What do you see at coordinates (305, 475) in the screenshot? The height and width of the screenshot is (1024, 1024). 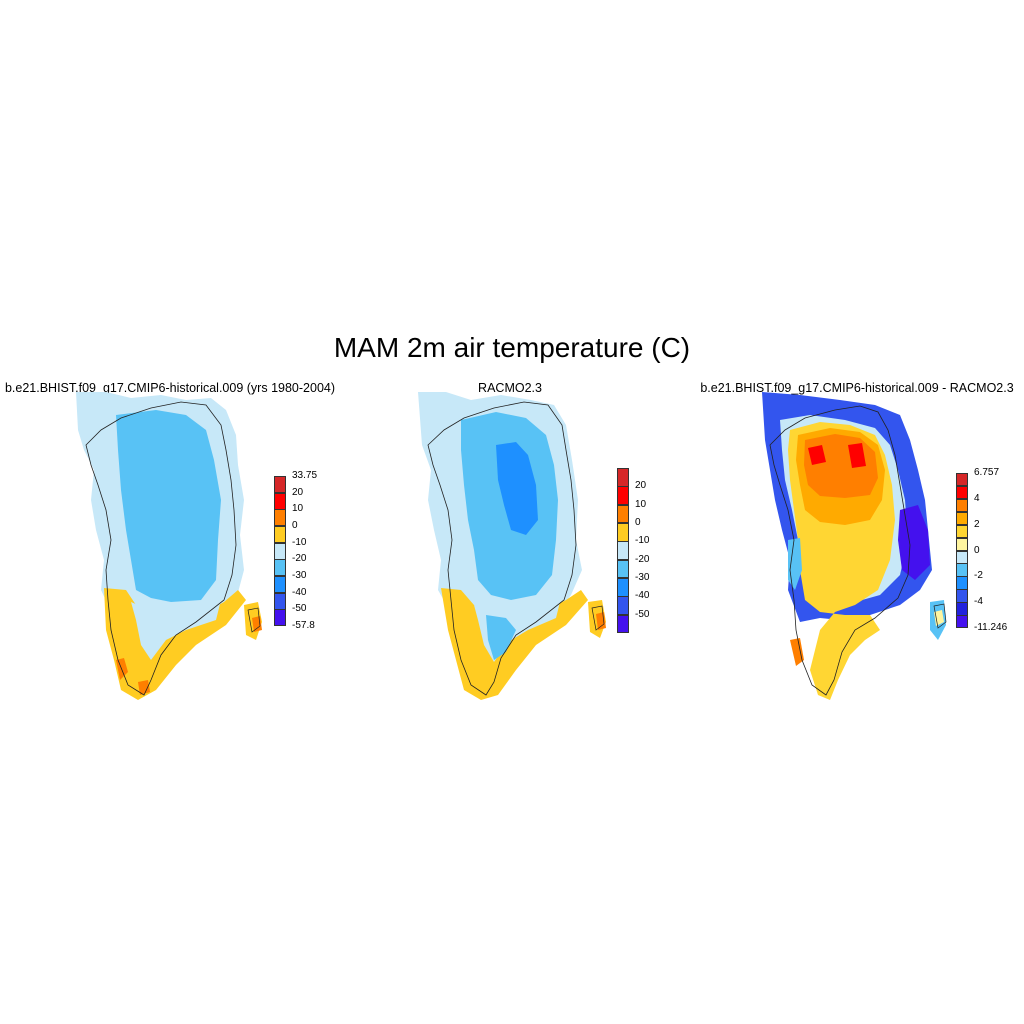 I see `colorbar-label: 33.75` at bounding box center [305, 475].